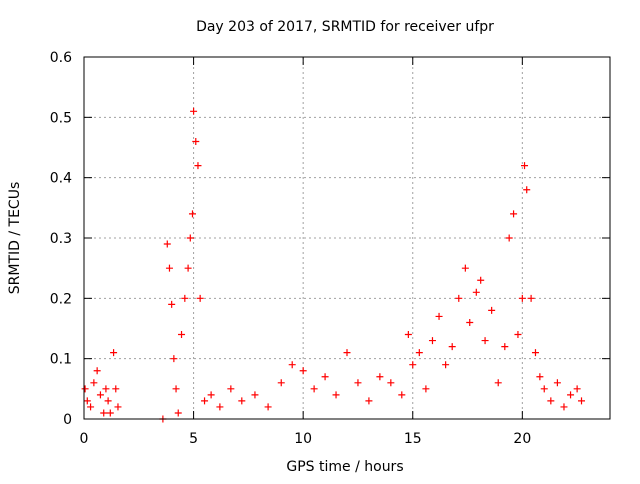  Describe the element at coordinates (303, 439) in the screenshot. I see `x-tick-label: 10` at that location.